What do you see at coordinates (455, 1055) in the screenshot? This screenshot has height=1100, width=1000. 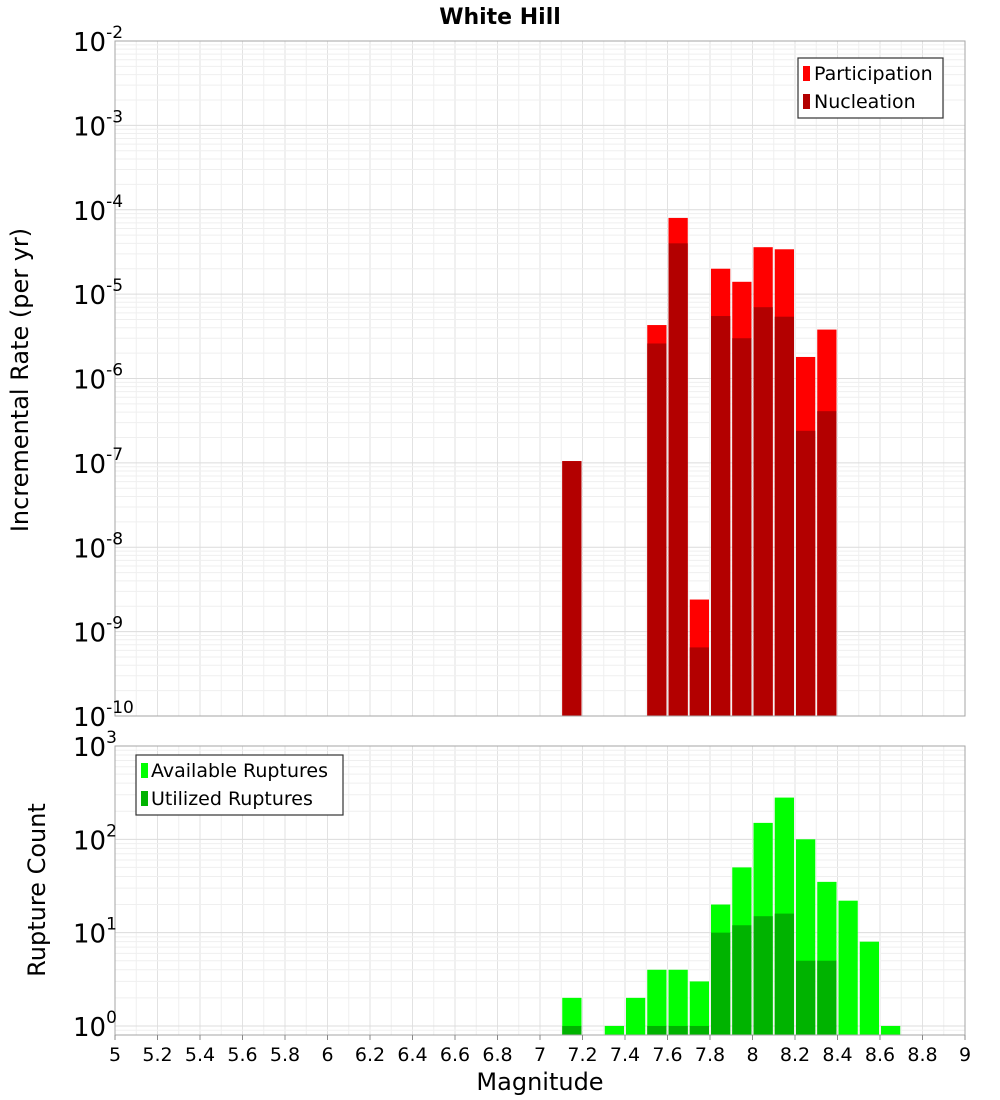 I see `x-tick-label: 6.6` at bounding box center [455, 1055].